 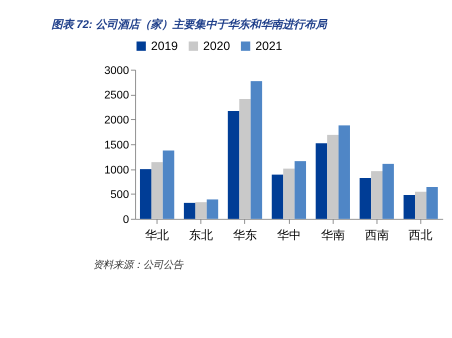 I want to click on x-tick-label: 华北, so click(x=157, y=235).